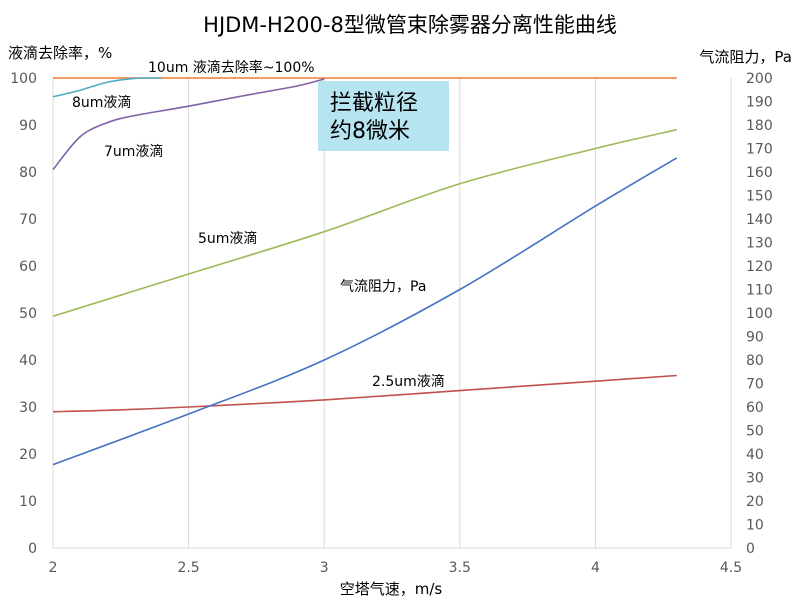  I want to click on x-tick-label: 4, so click(595, 568).